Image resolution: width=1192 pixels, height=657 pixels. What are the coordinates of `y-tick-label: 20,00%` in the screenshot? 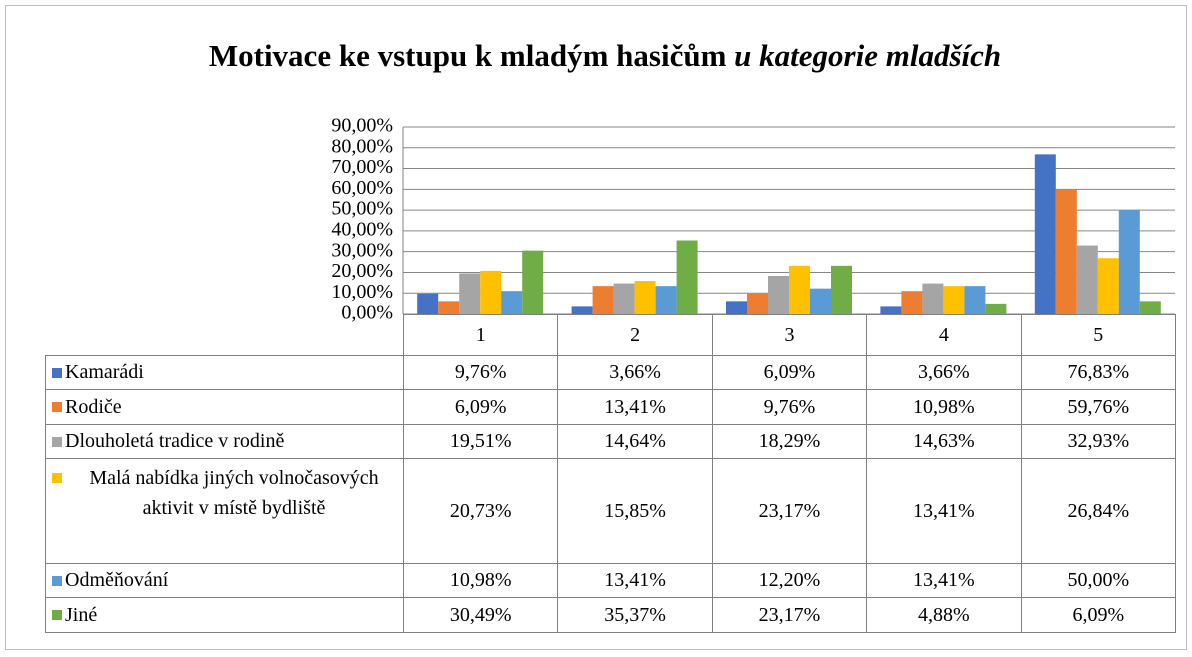 It's located at (362, 271).